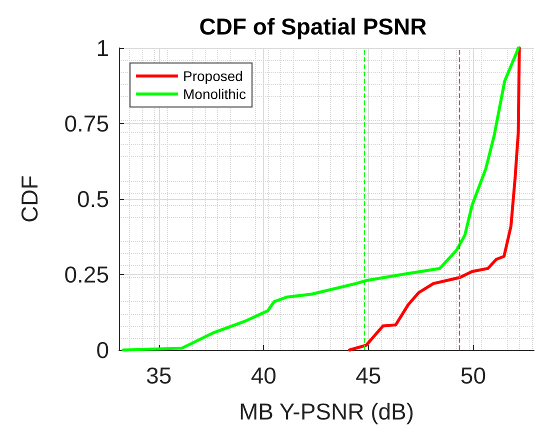 The width and height of the screenshot is (543, 447). I want to click on legend-label: Proposed, so click(213, 76).